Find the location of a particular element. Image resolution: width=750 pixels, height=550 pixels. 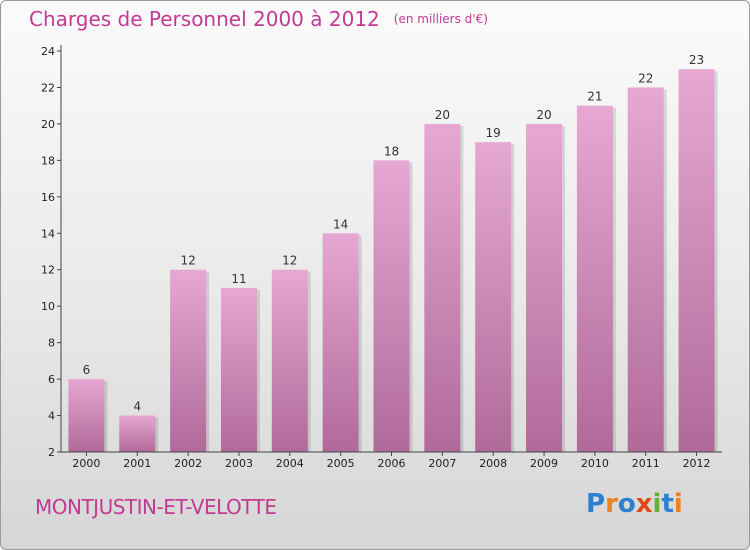

data-label: 4 is located at coordinates (137, 407).